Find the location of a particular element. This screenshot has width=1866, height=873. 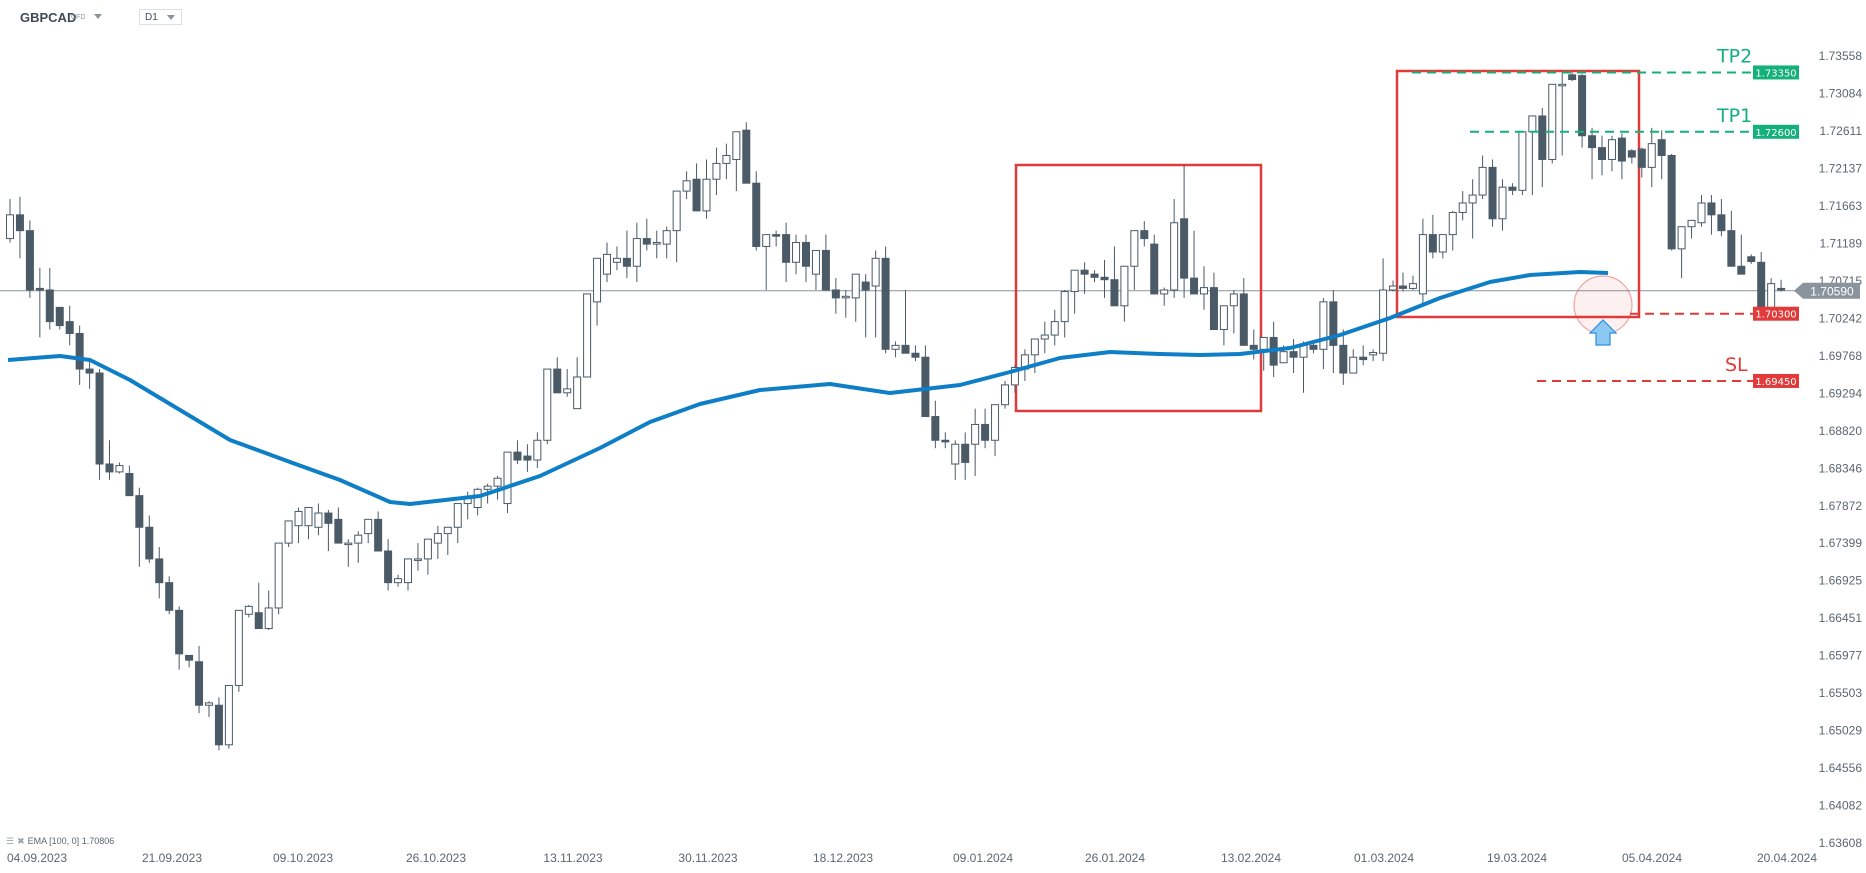

chevron-down-icon is located at coordinates (171, 17).